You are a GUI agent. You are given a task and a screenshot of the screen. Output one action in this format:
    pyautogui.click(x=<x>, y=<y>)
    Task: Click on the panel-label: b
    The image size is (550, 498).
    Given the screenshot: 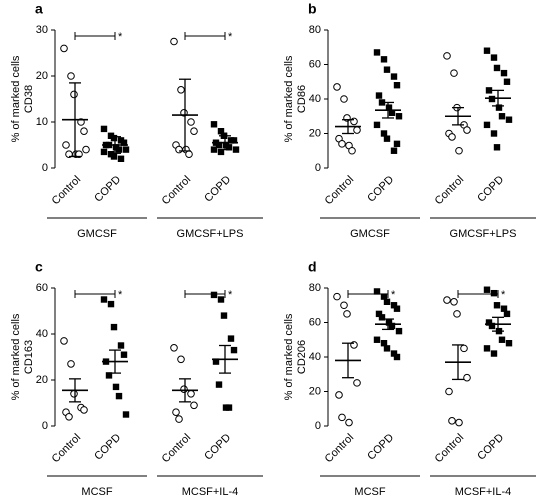 What is the action you would take?
    pyautogui.click(x=312, y=9)
    